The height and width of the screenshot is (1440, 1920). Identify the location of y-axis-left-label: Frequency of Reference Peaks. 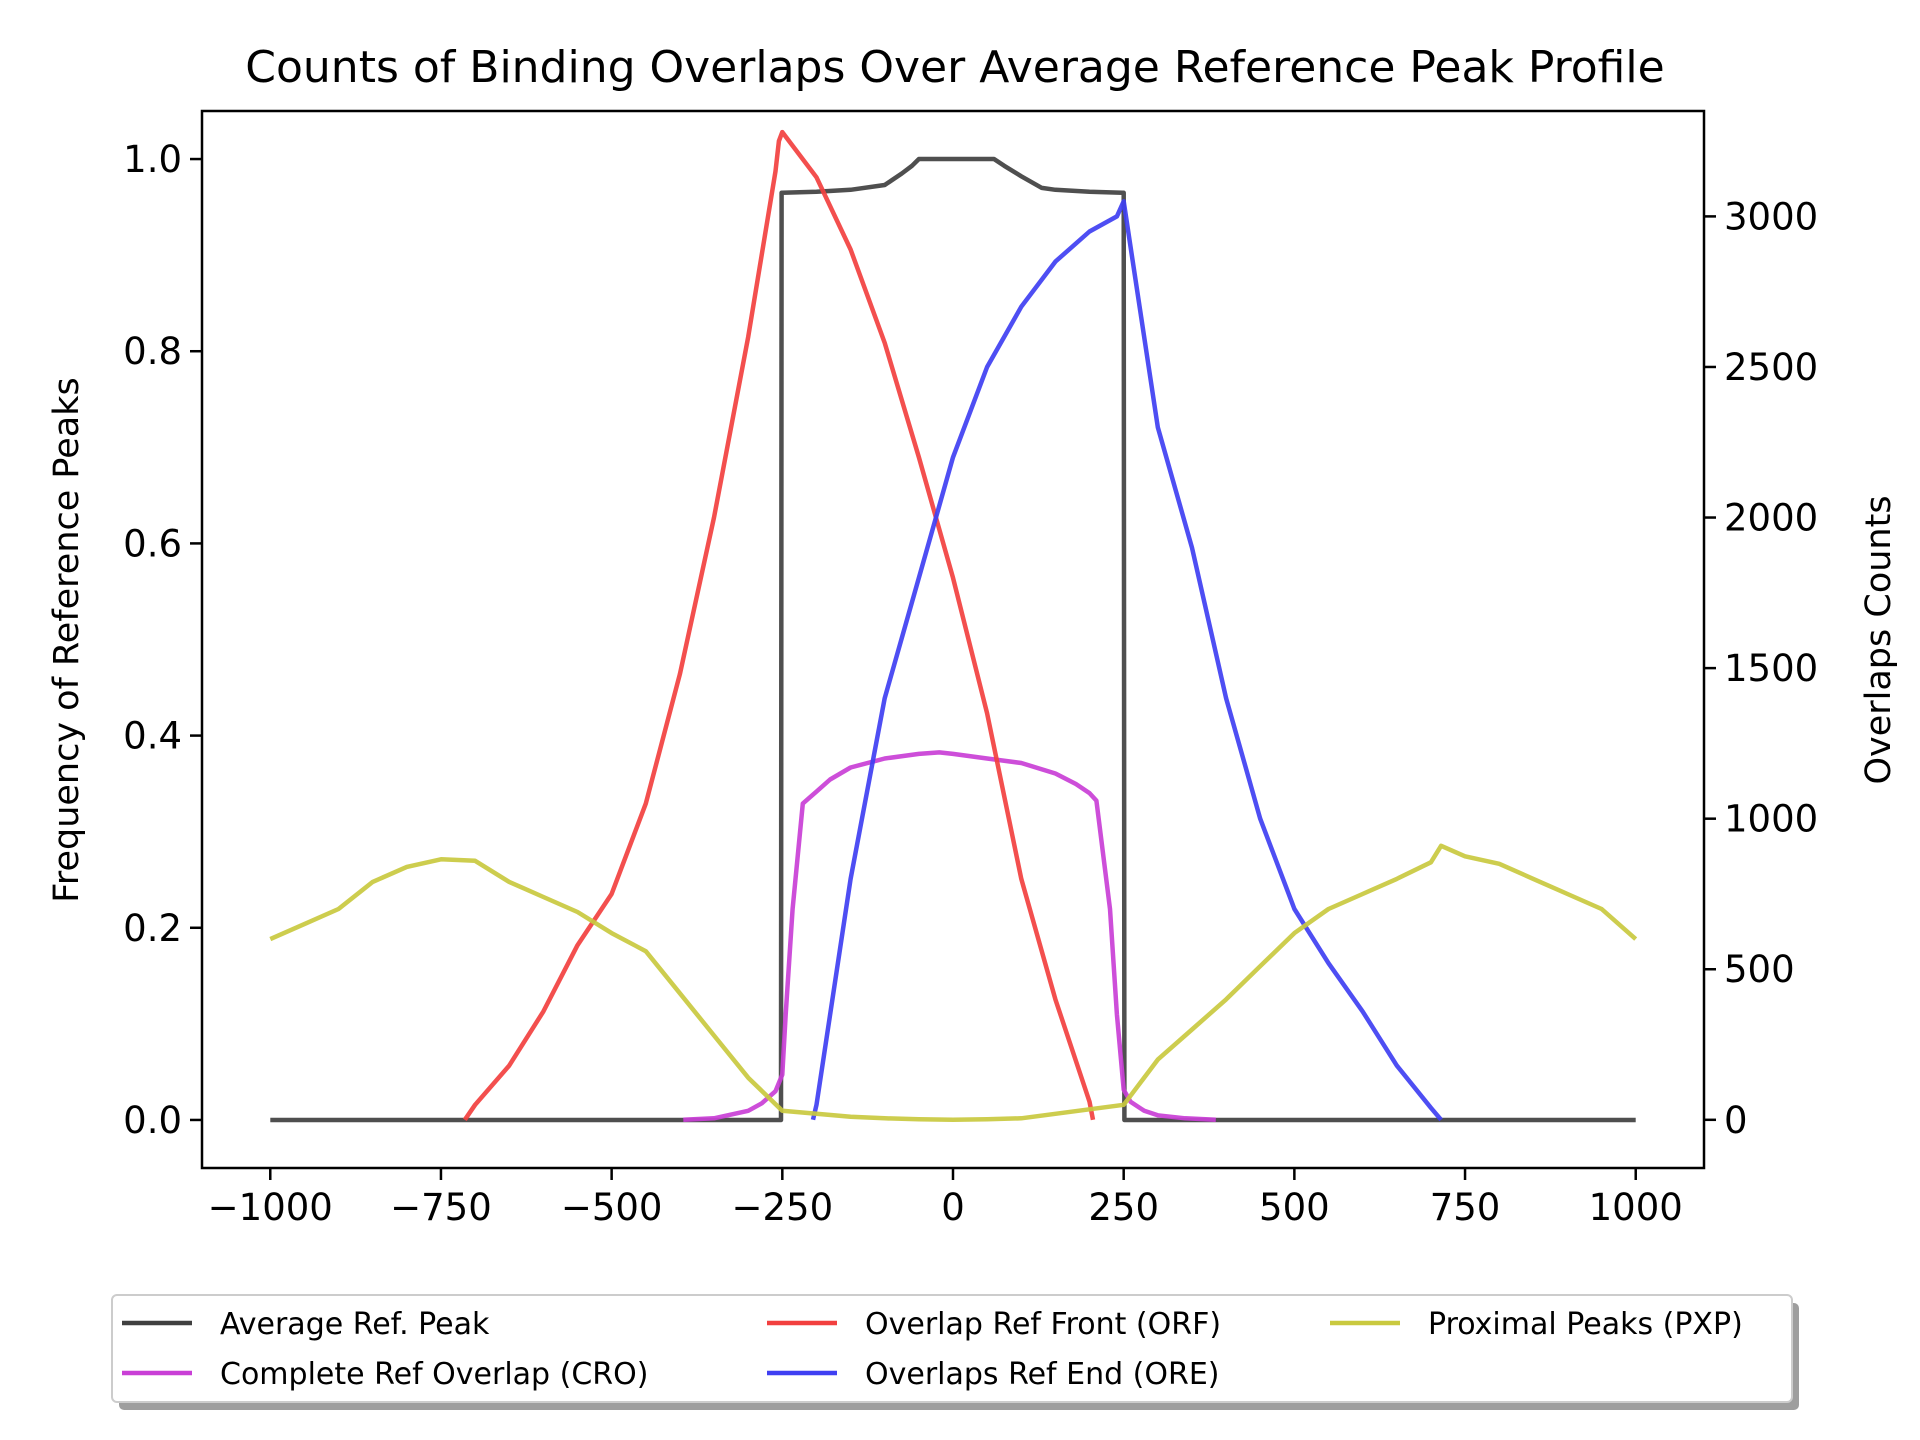
(67, 640).